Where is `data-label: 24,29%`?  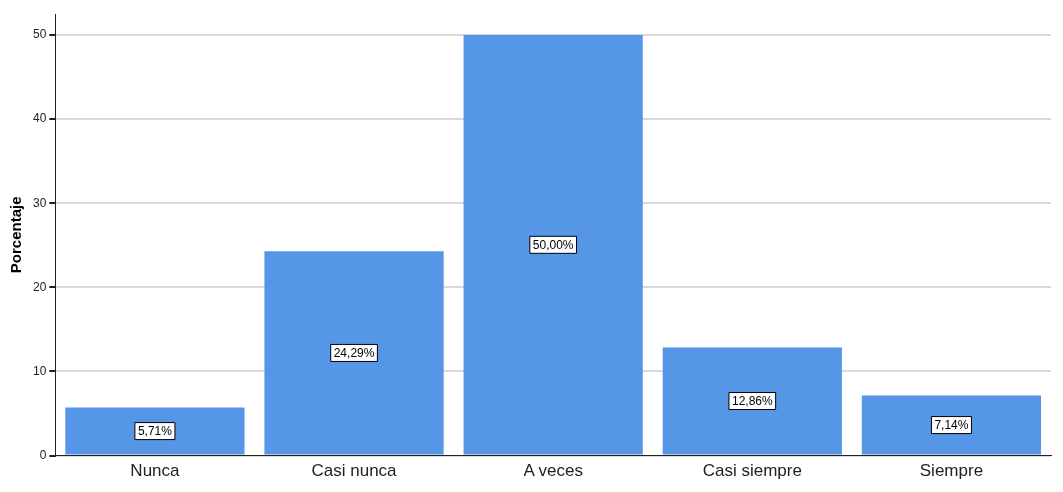
data-label: 24,29% is located at coordinates (354, 353).